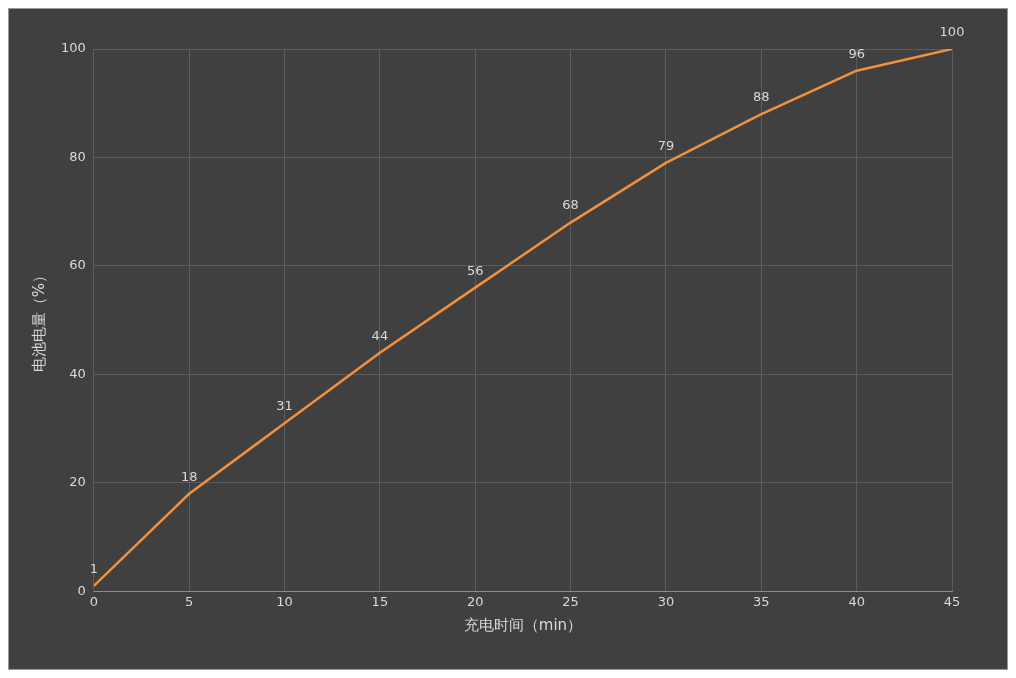 This screenshot has width=1016, height=678. What do you see at coordinates (73, 48) in the screenshot?
I see `y-tick-label: 100` at bounding box center [73, 48].